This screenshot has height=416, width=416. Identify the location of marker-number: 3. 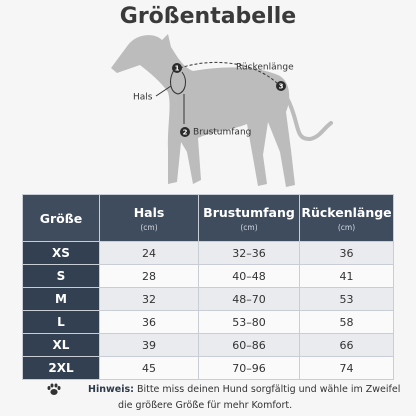
(281, 87).